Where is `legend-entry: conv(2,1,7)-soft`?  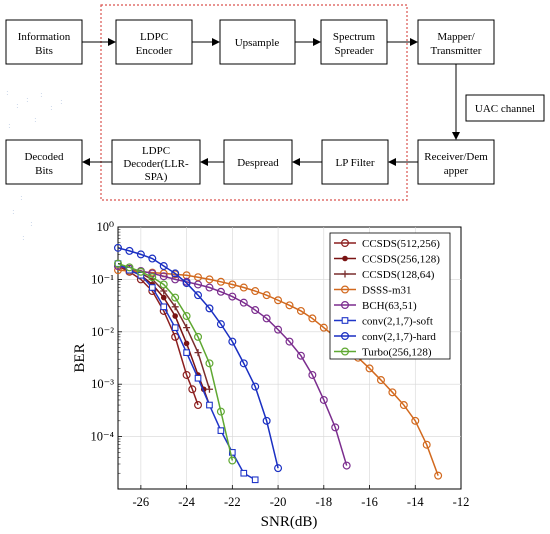
legend-entry: conv(2,1,7)-soft is located at coordinates (383, 322).